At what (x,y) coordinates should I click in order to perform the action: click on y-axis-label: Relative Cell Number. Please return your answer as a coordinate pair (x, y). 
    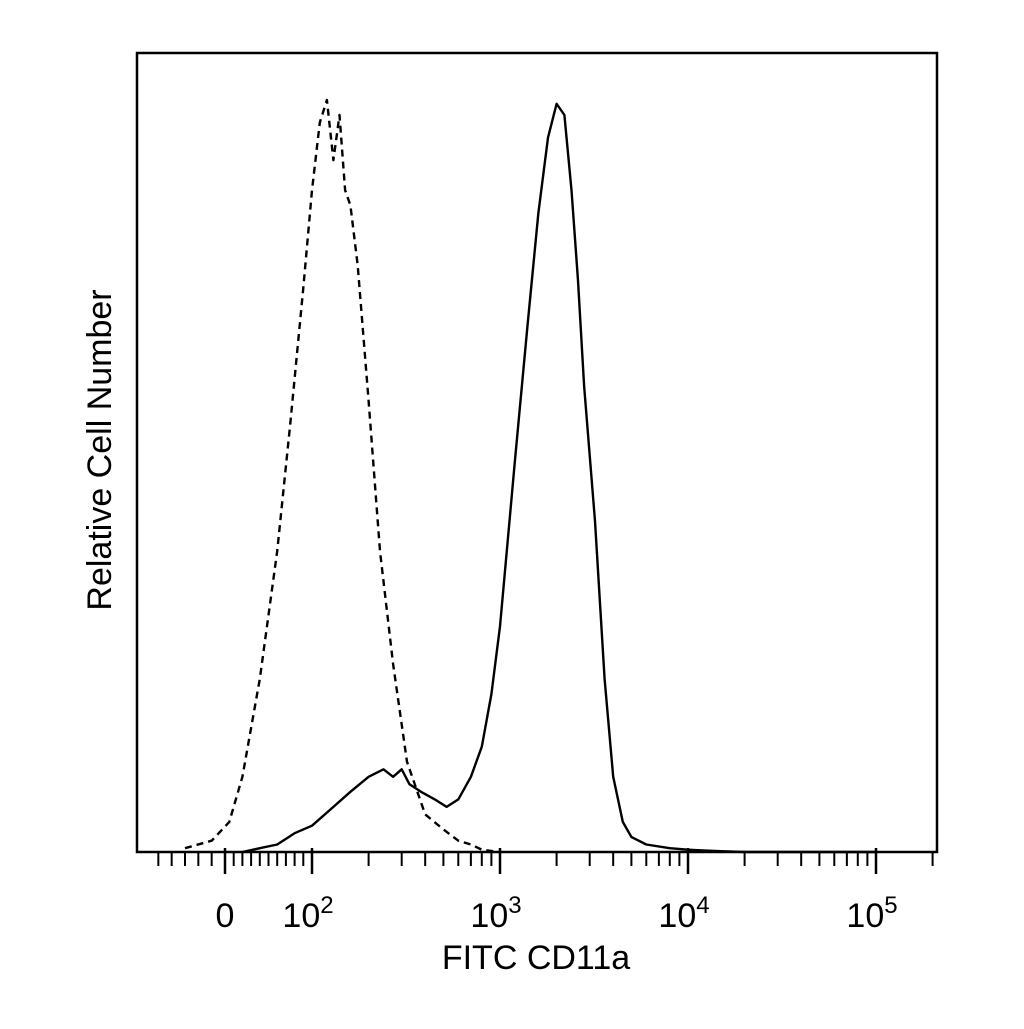
    Looking at the image, I should click on (100, 449).